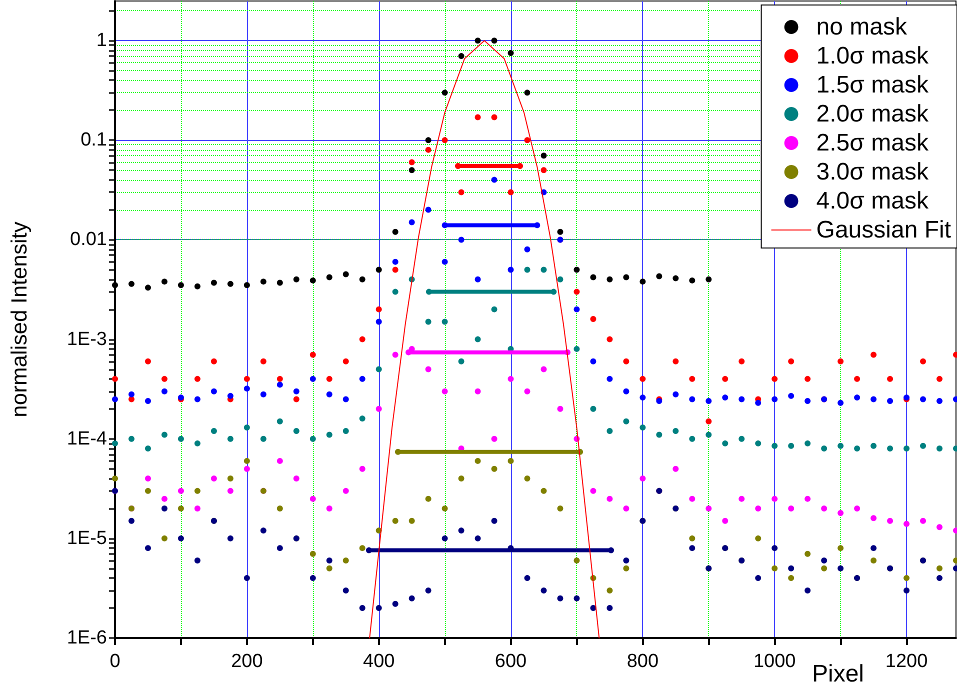  Describe the element at coordinates (873, 143) in the screenshot. I see `legend-label: 2.5σ mask` at that location.